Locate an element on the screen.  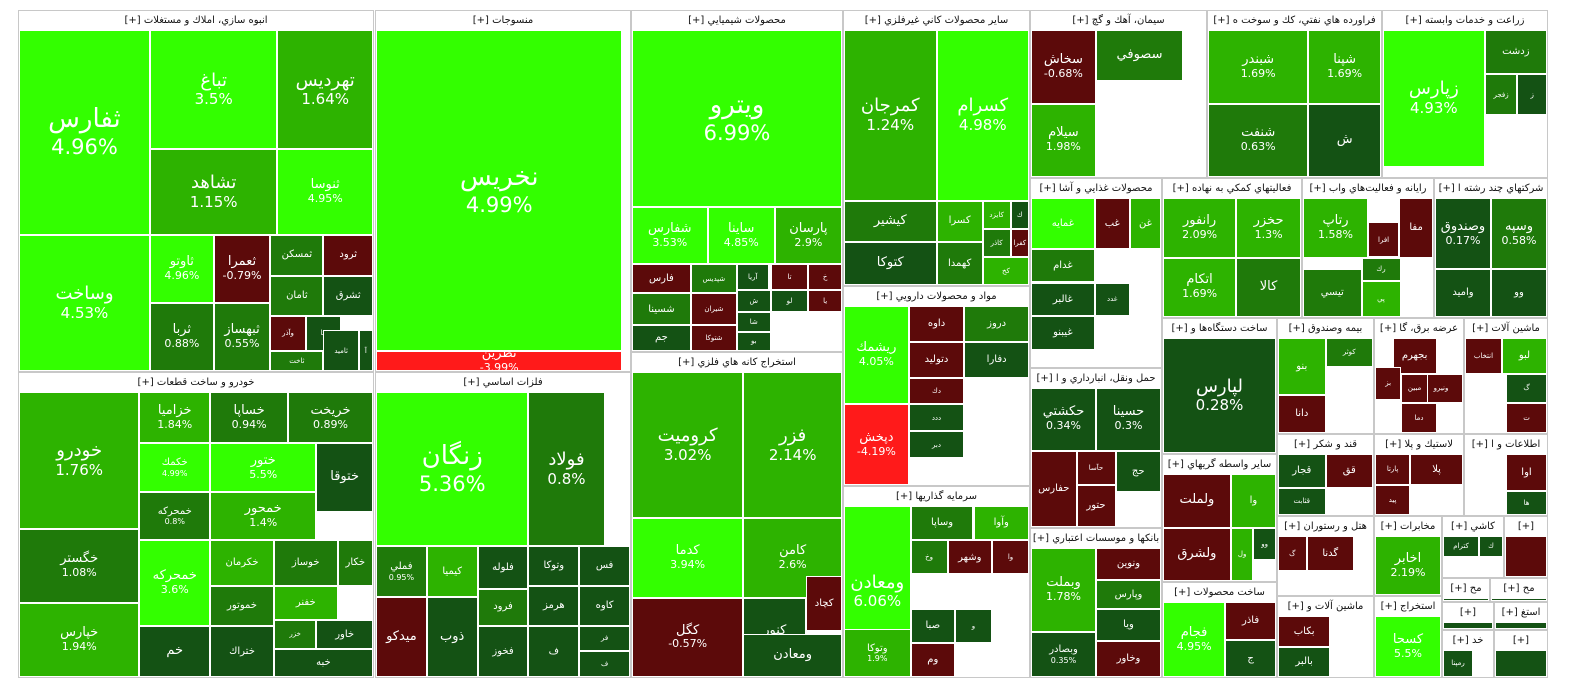
stock-tile: فرود is located at coordinates (503, 607).